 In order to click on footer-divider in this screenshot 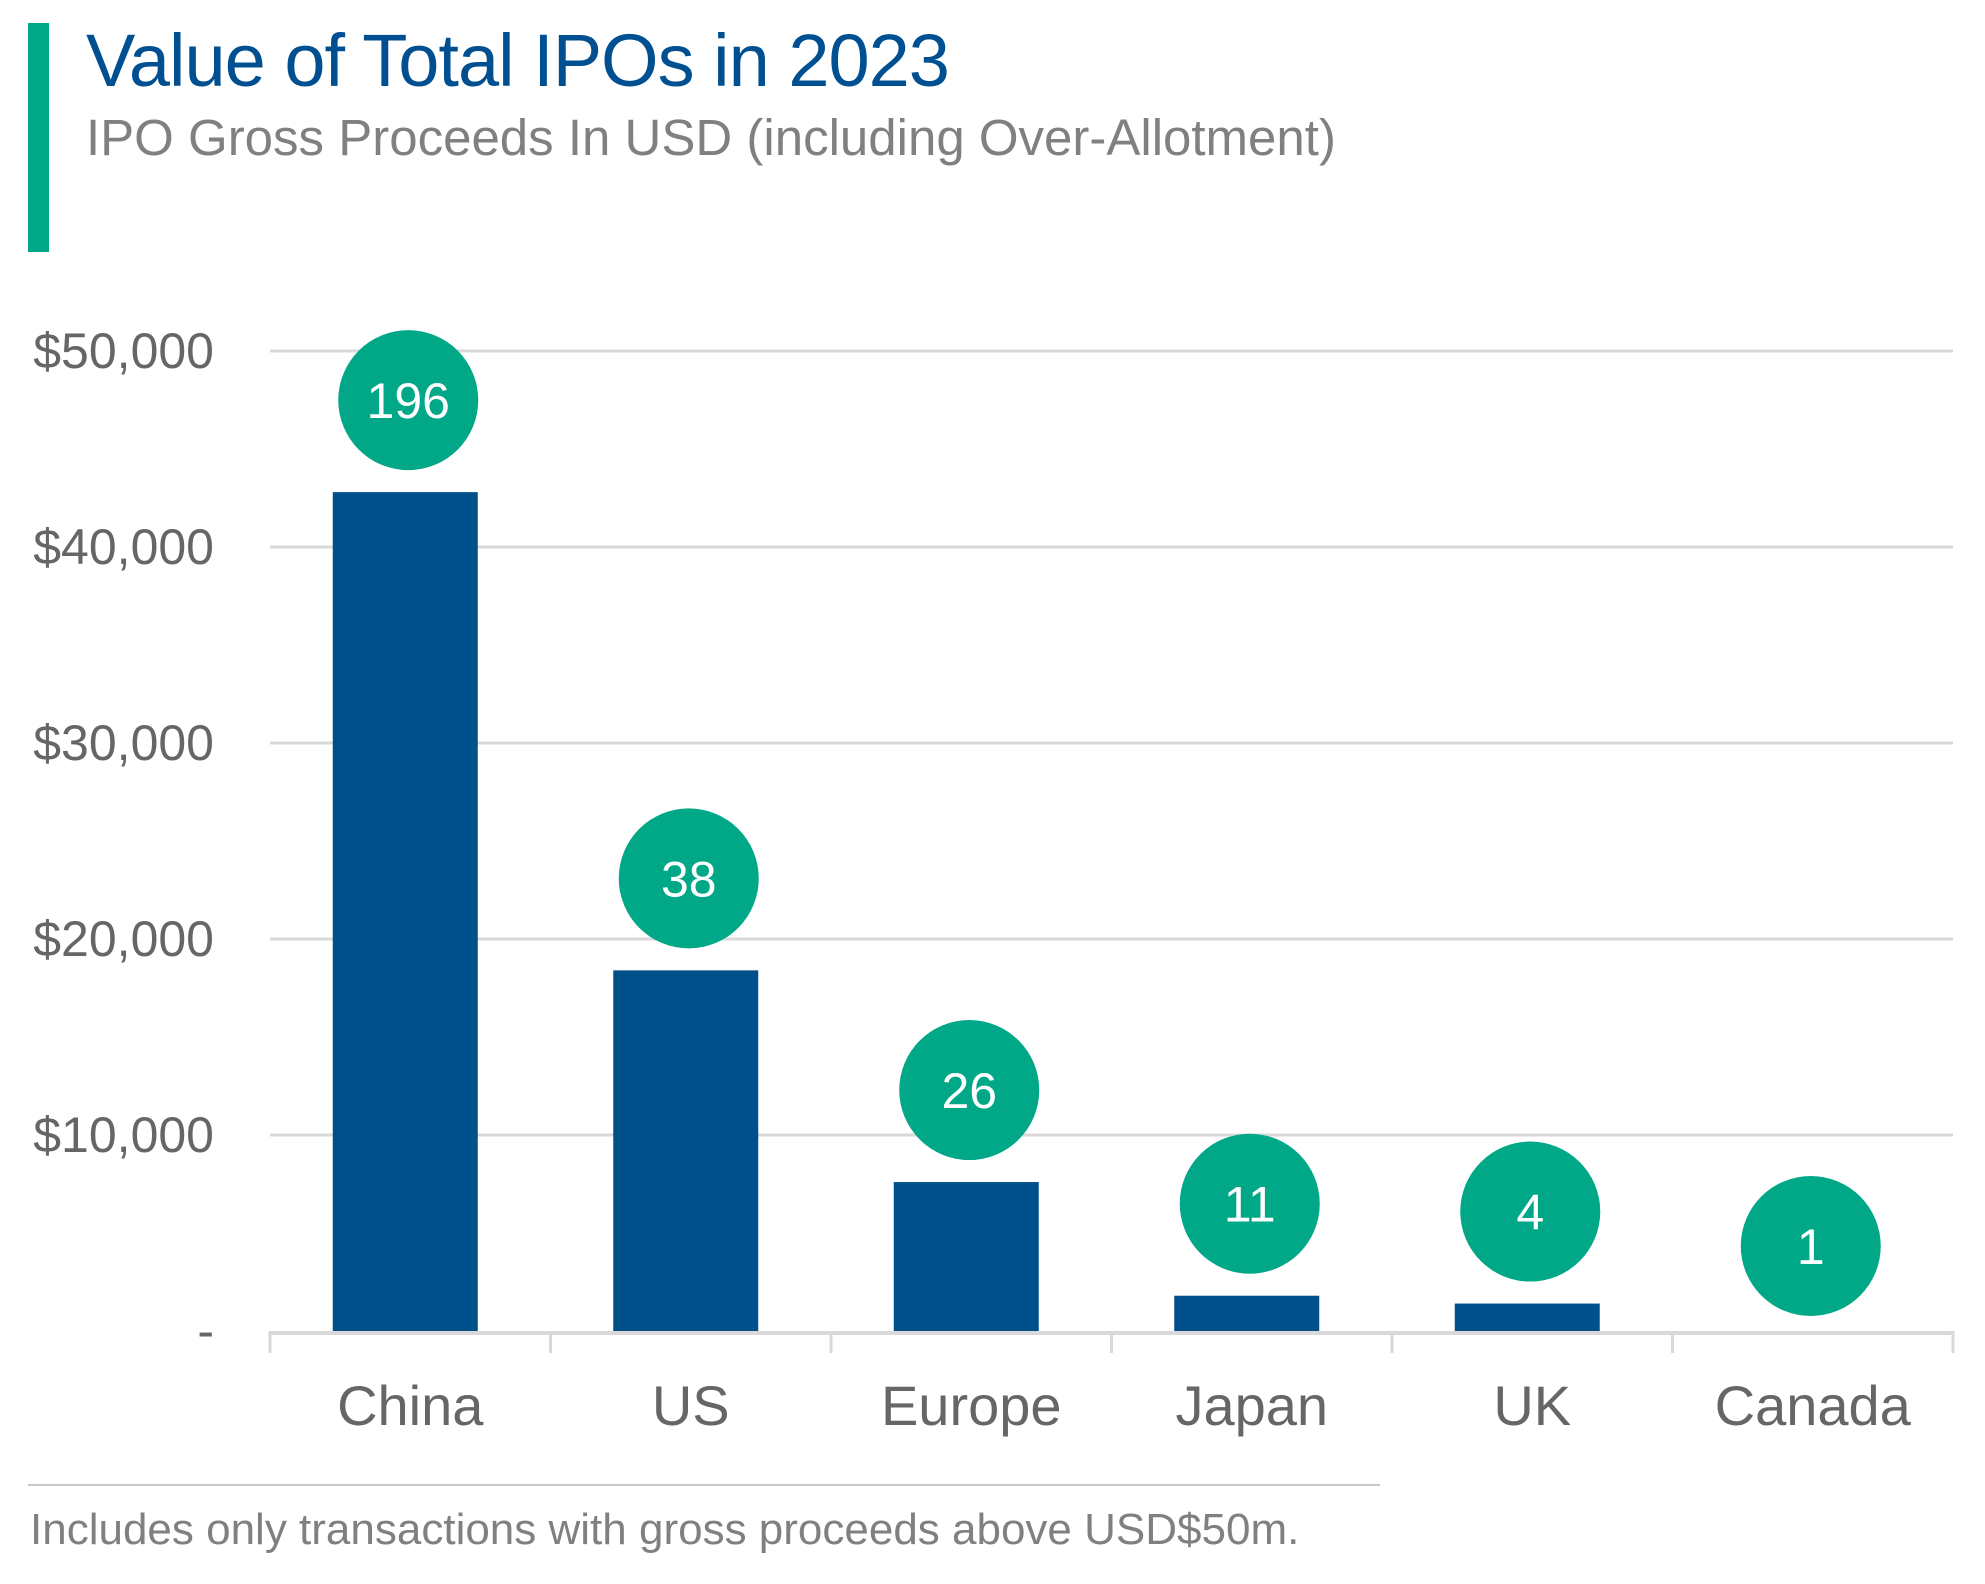, I will do `click(704, 1485)`.